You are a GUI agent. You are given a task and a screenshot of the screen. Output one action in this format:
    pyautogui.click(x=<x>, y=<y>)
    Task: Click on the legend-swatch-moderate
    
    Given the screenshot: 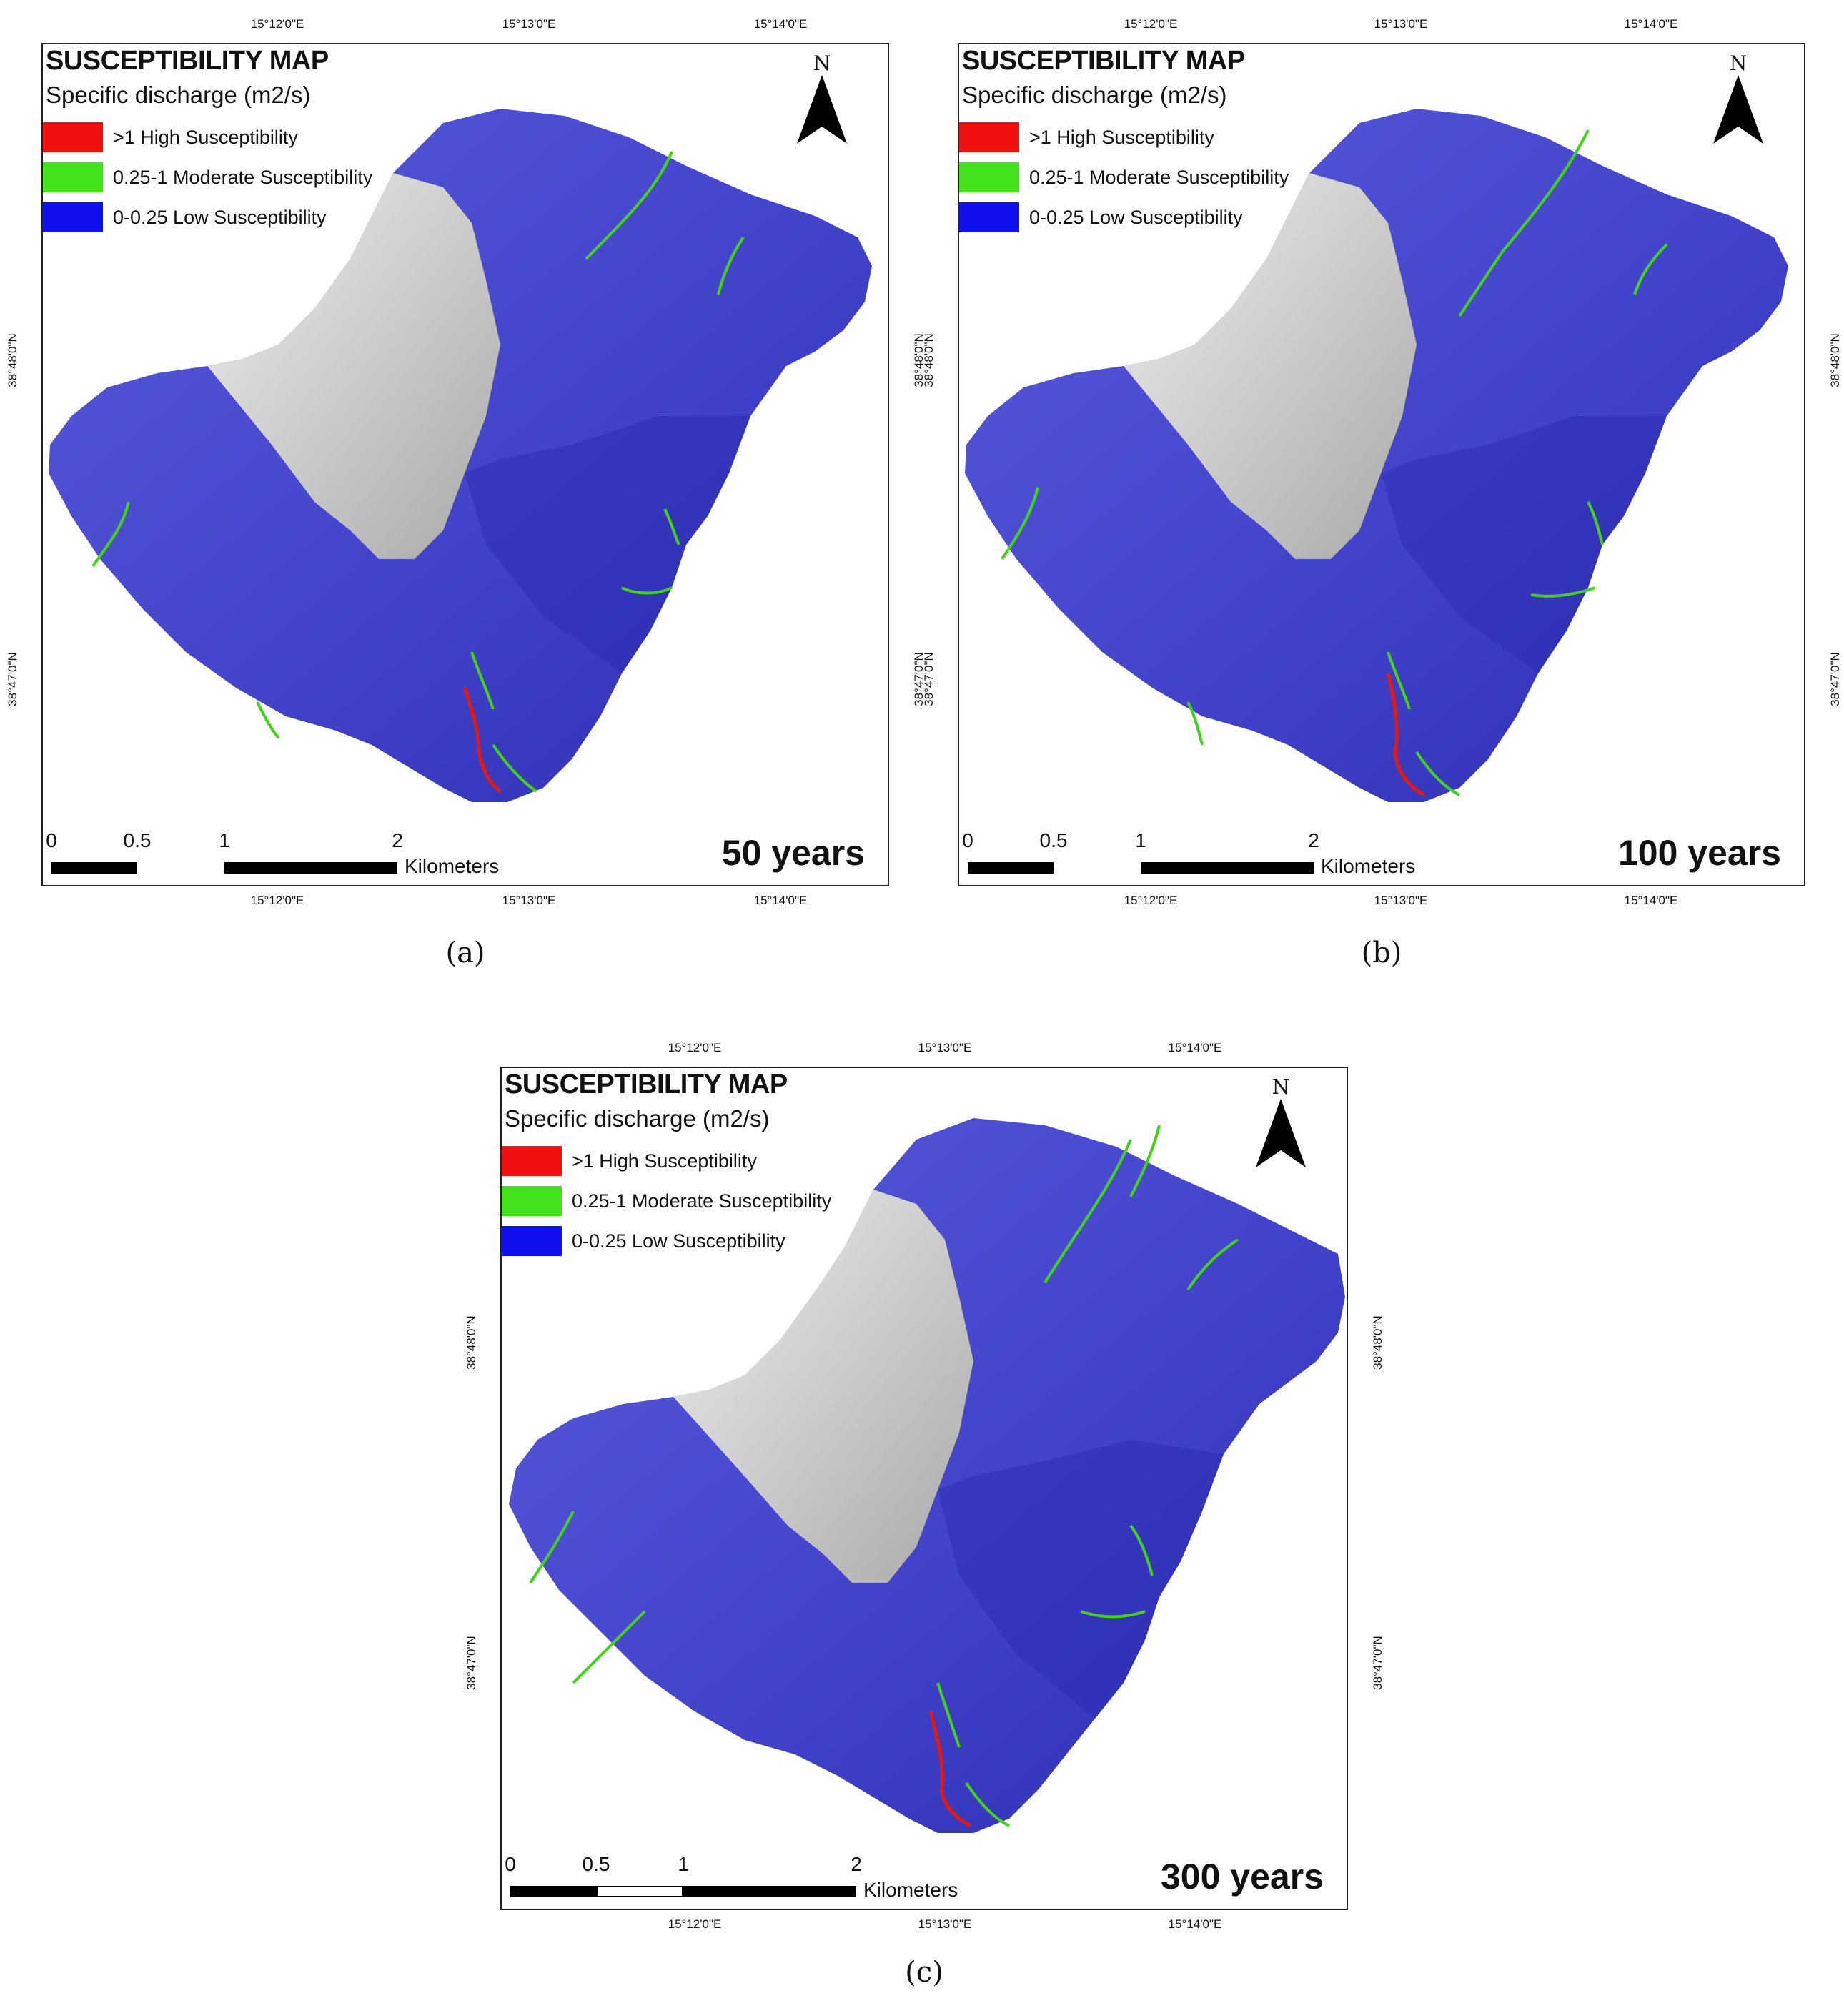 What is the action you would take?
    pyautogui.click(x=73, y=177)
    